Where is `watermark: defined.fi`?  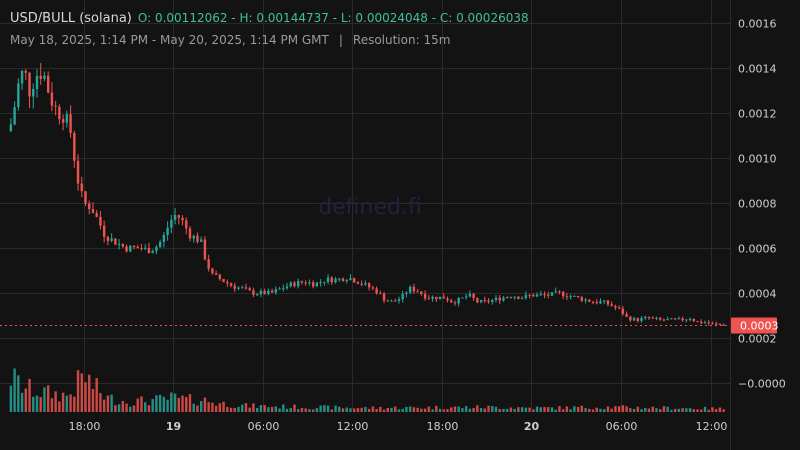 watermark: defined.fi is located at coordinates (370, 207).